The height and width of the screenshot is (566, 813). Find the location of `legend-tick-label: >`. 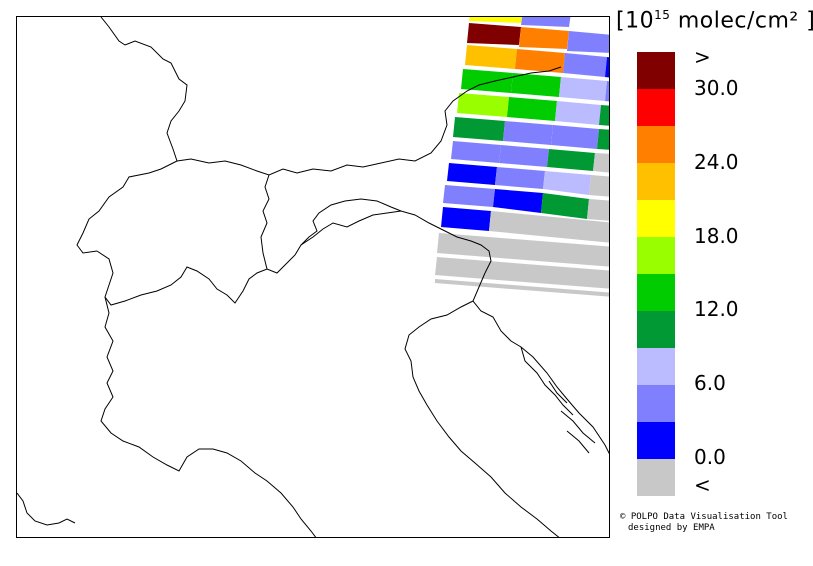

legend-tick-label: > is located at coordinates (702, 57).